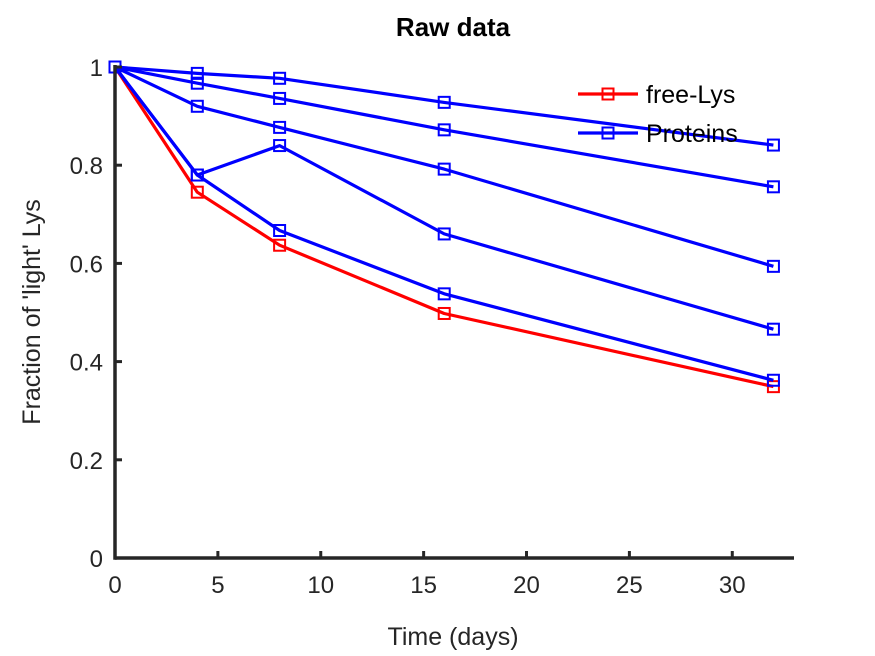 This screenshot has width=875, height=656. I want to click on legend-label: Proteins, so click(692, 134).